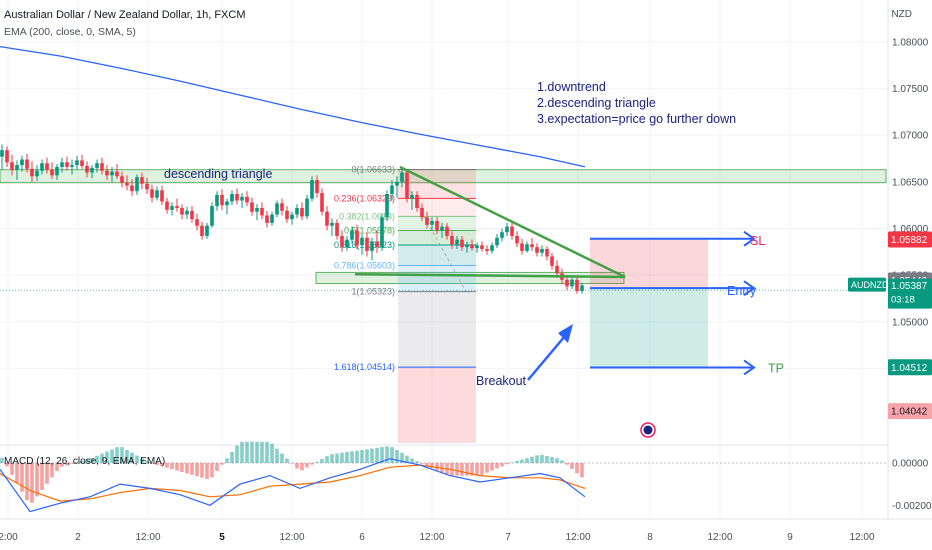 The width and height of the screenshot is (932, 550). What do you see at coordinates (78, 537) in the screenshot?
I see `time-tick-label: 2` at bounding box center [78, 537].